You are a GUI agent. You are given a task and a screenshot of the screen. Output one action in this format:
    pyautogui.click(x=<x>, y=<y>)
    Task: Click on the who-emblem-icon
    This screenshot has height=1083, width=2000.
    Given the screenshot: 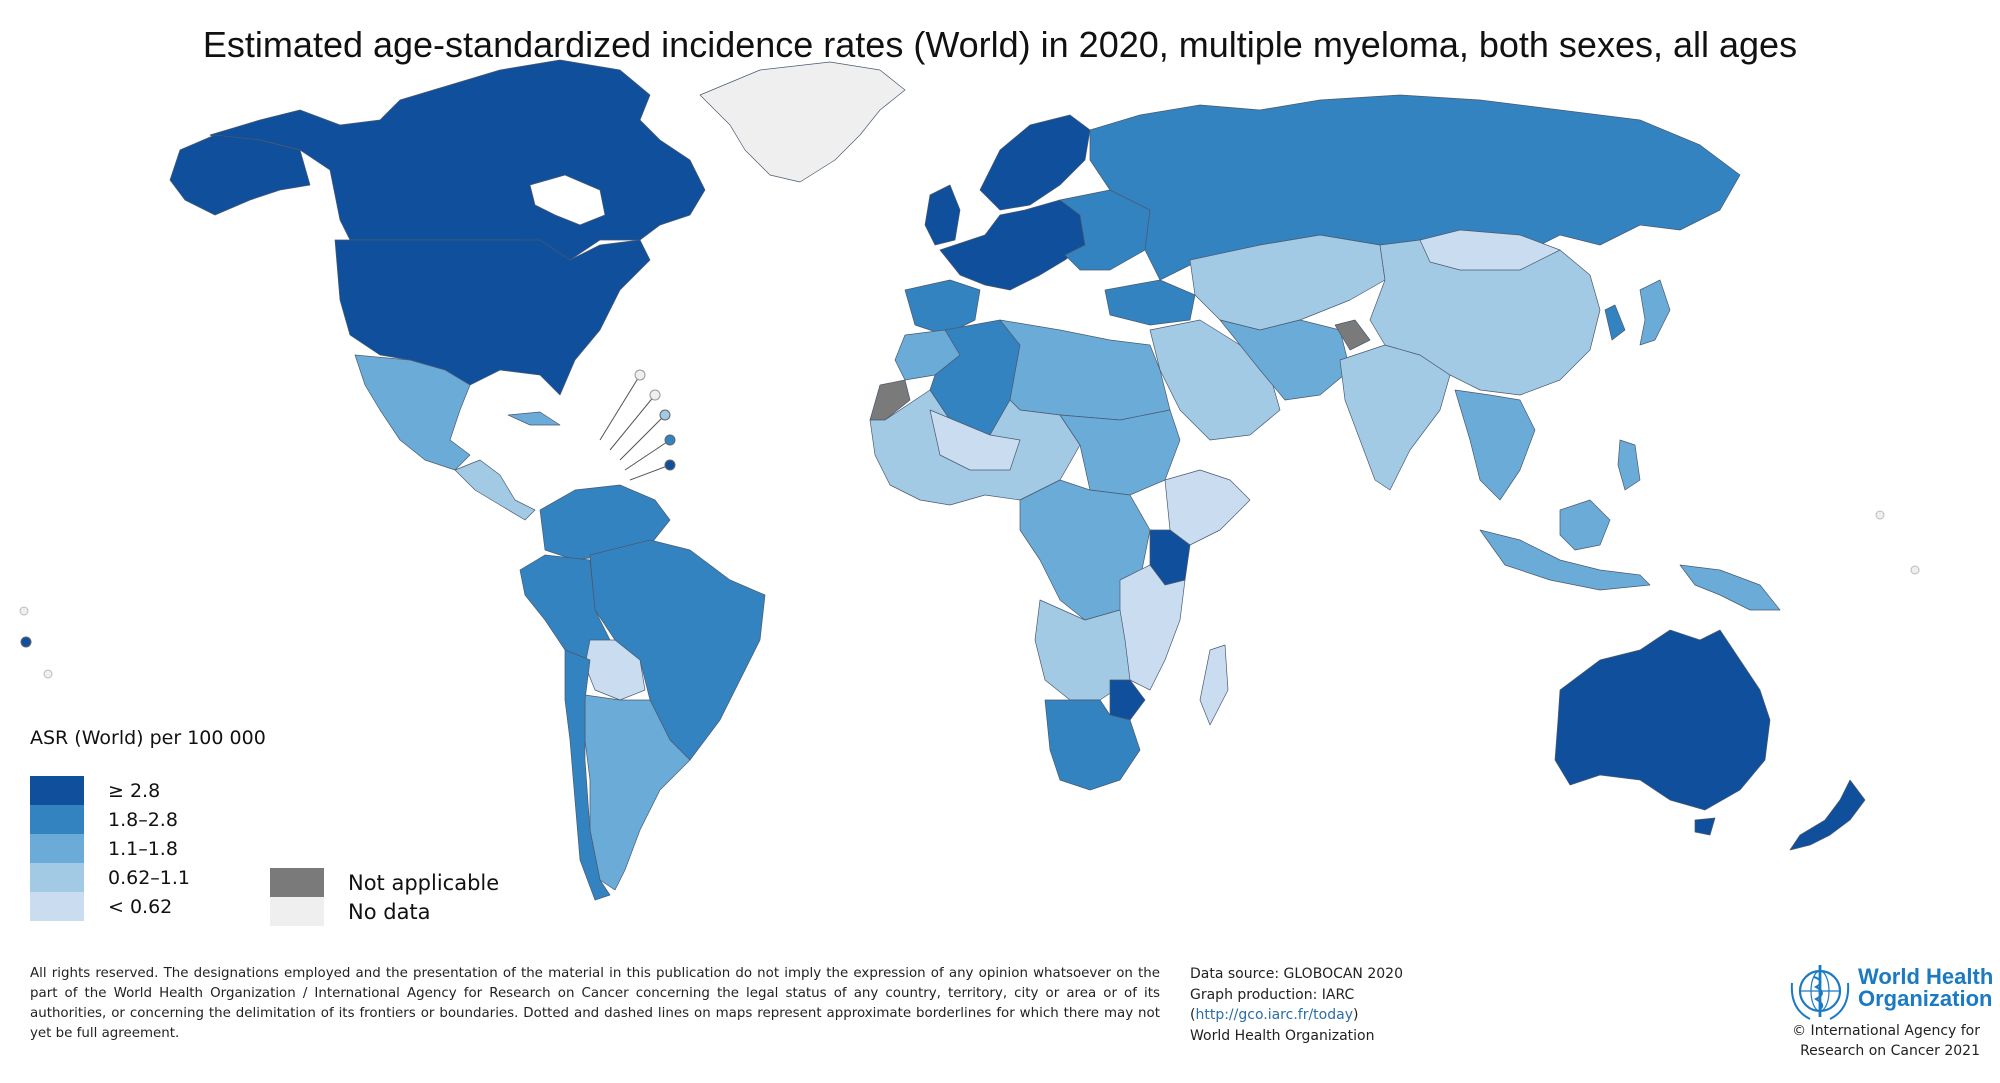 What is the action you would take?
    pyautogui.click(x=1820, y=992)
    